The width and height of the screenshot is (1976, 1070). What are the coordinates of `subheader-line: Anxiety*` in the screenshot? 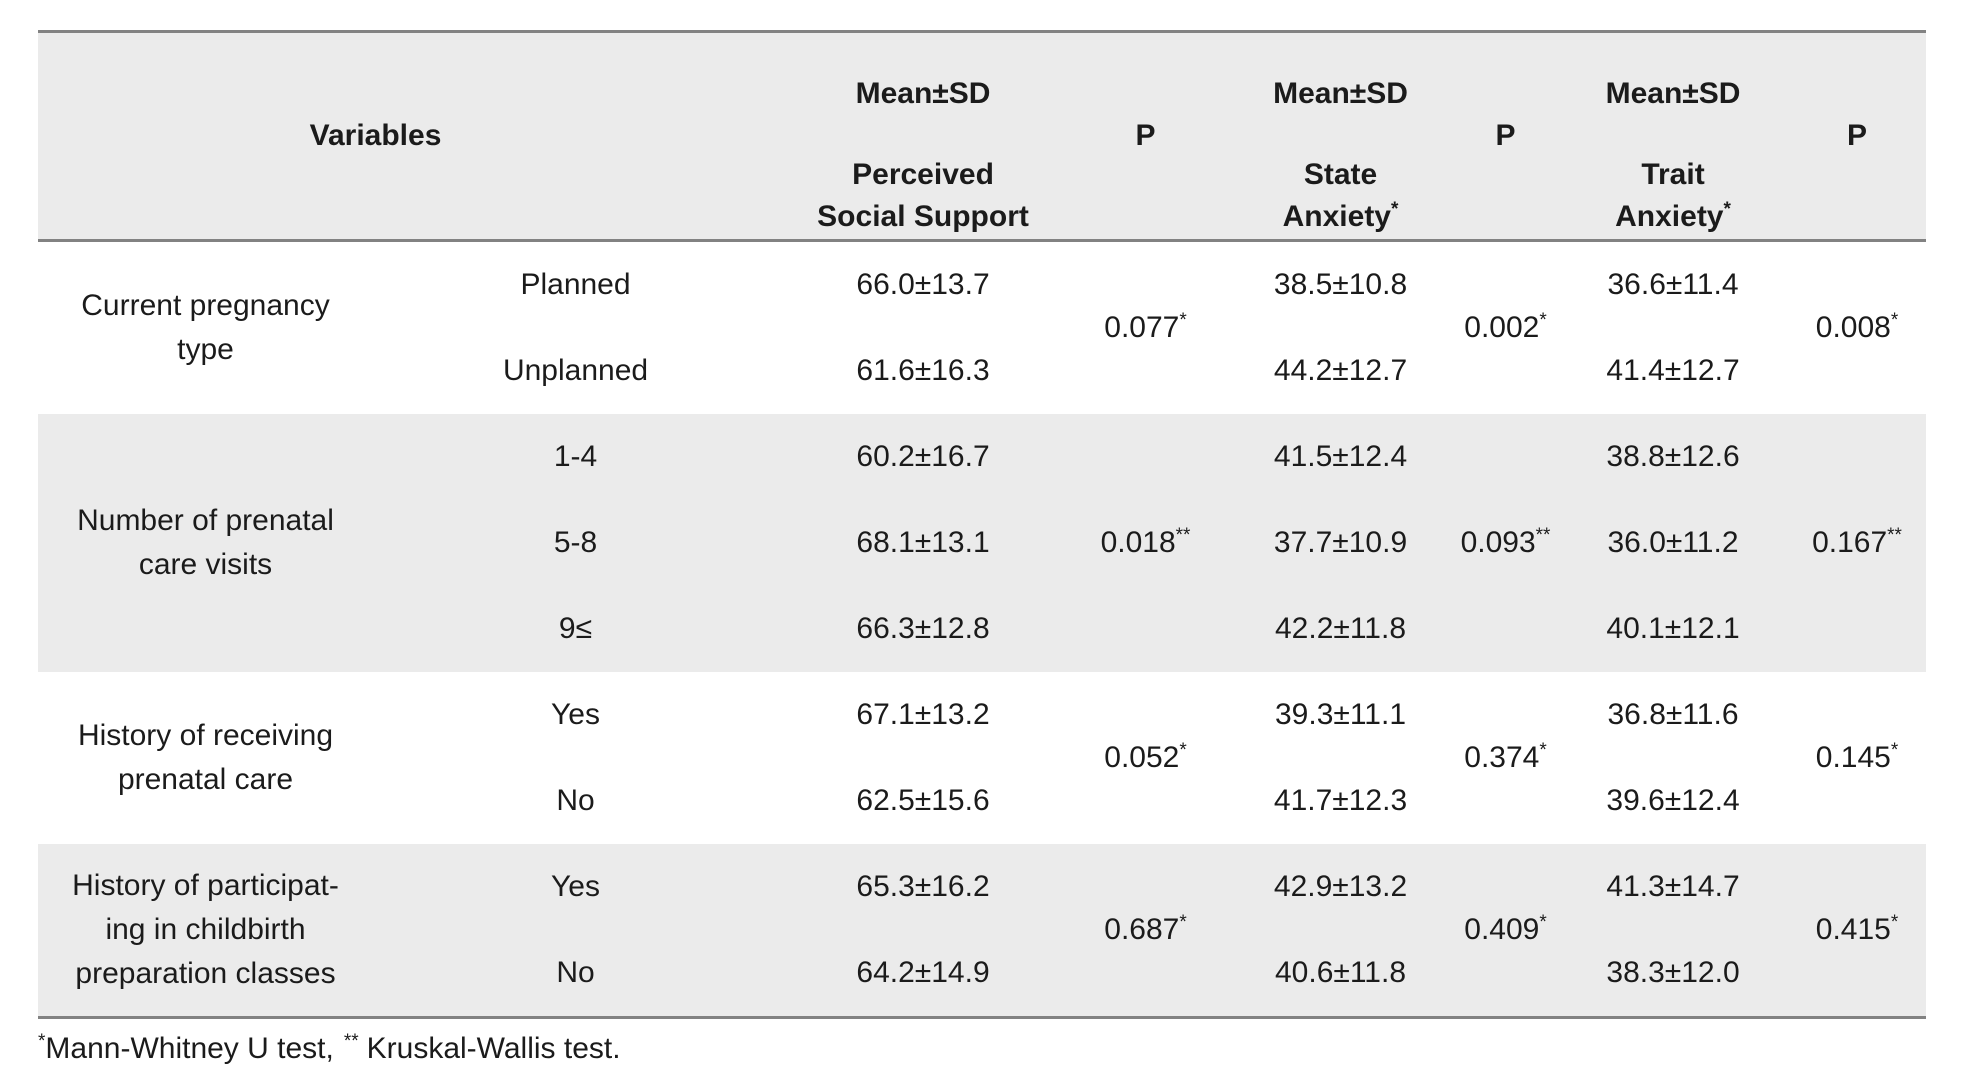 It's located at (1340, 216).